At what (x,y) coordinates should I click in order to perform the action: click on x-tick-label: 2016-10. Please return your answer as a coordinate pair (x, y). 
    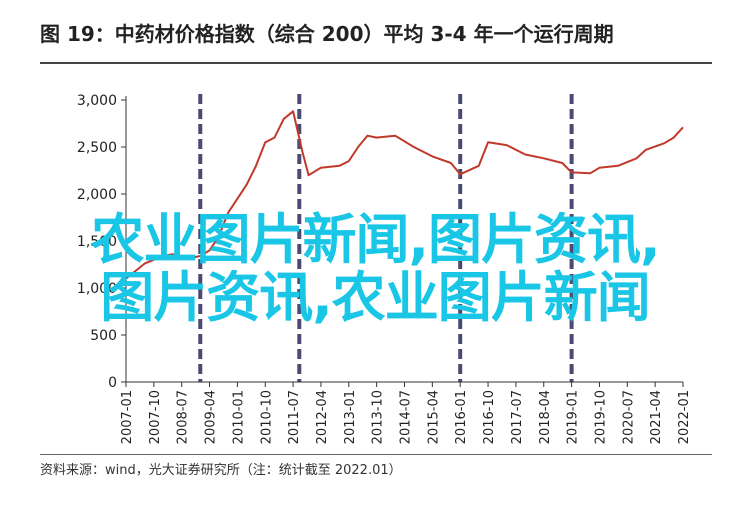
    Looking at the image, I should click on (489, 417).